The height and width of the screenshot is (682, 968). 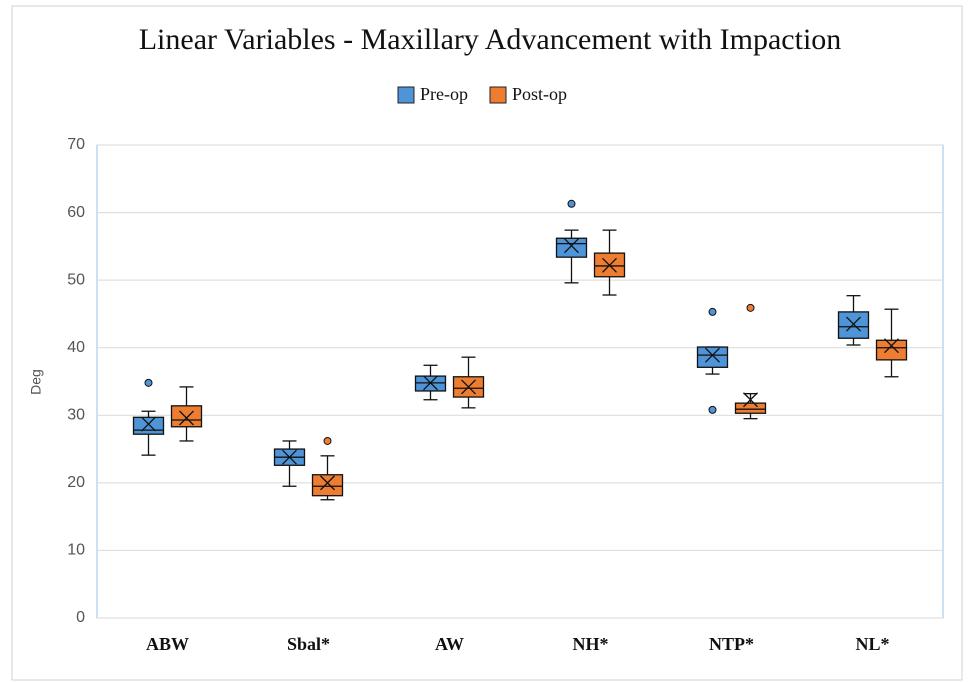 What do you see at coordinates (539, 94) in the screenshot?
I see `legend-label: Post-op` at bounding box center [539, 94].